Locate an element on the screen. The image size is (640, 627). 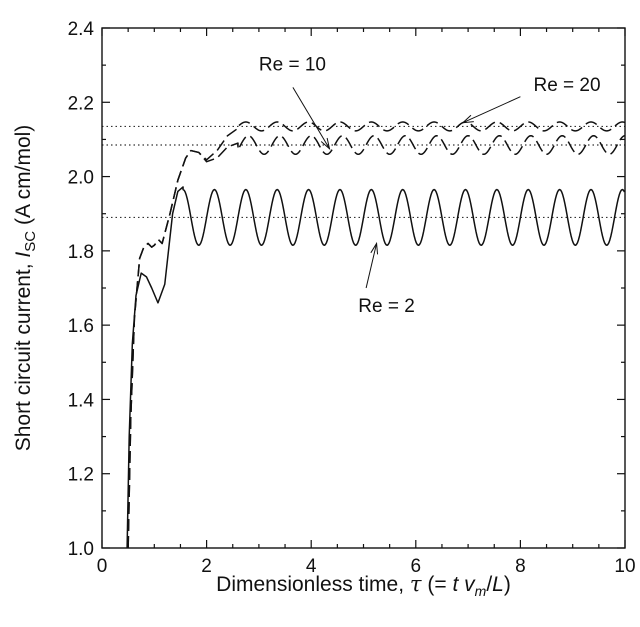
y-tick-label: 2.2 is located at coordinates (81, 103).